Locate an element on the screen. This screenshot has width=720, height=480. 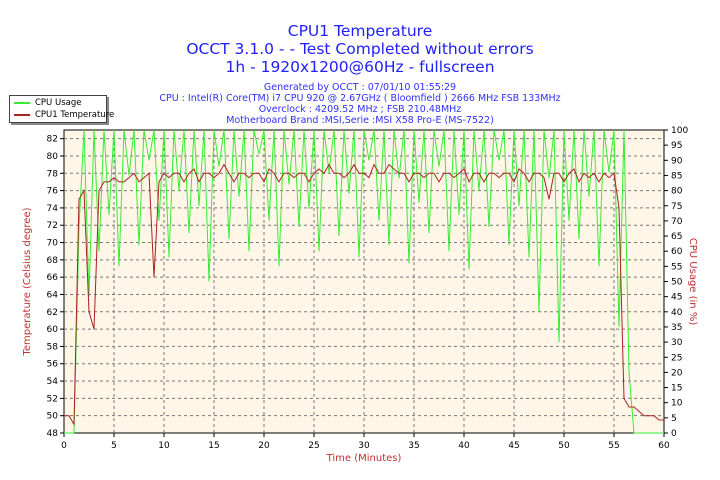
y2-tick-label: 95 is located at coordinates (676, 146).